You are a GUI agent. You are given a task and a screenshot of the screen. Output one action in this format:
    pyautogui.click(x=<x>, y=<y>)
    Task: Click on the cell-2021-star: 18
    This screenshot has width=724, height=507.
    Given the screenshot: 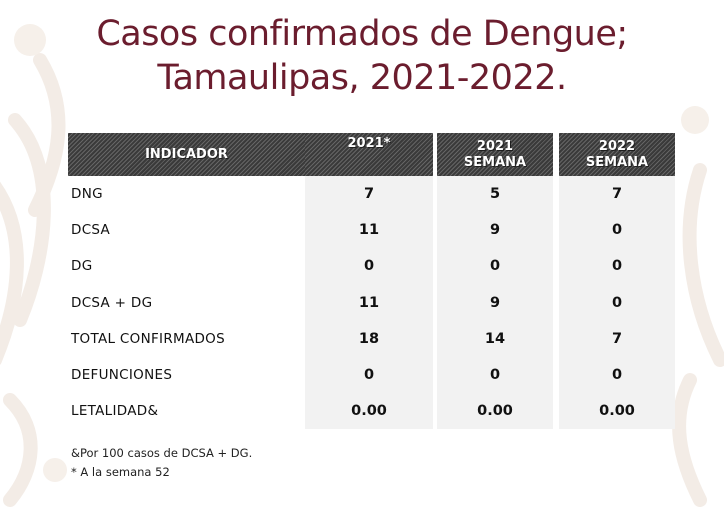 What is the action you would take?
    pyautogui.click(x=369, y=338)
    